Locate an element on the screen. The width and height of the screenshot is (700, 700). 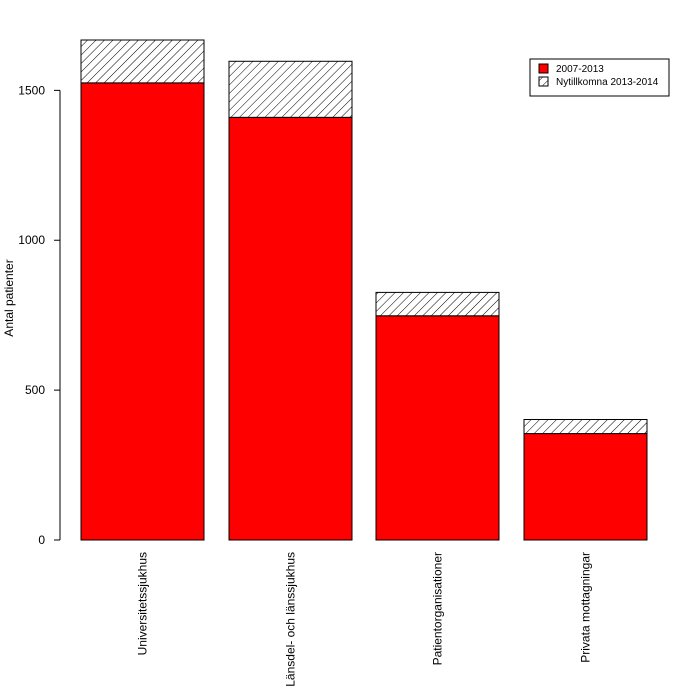
y-tick-label-2: 1000 is located at coordinates (31, 240).